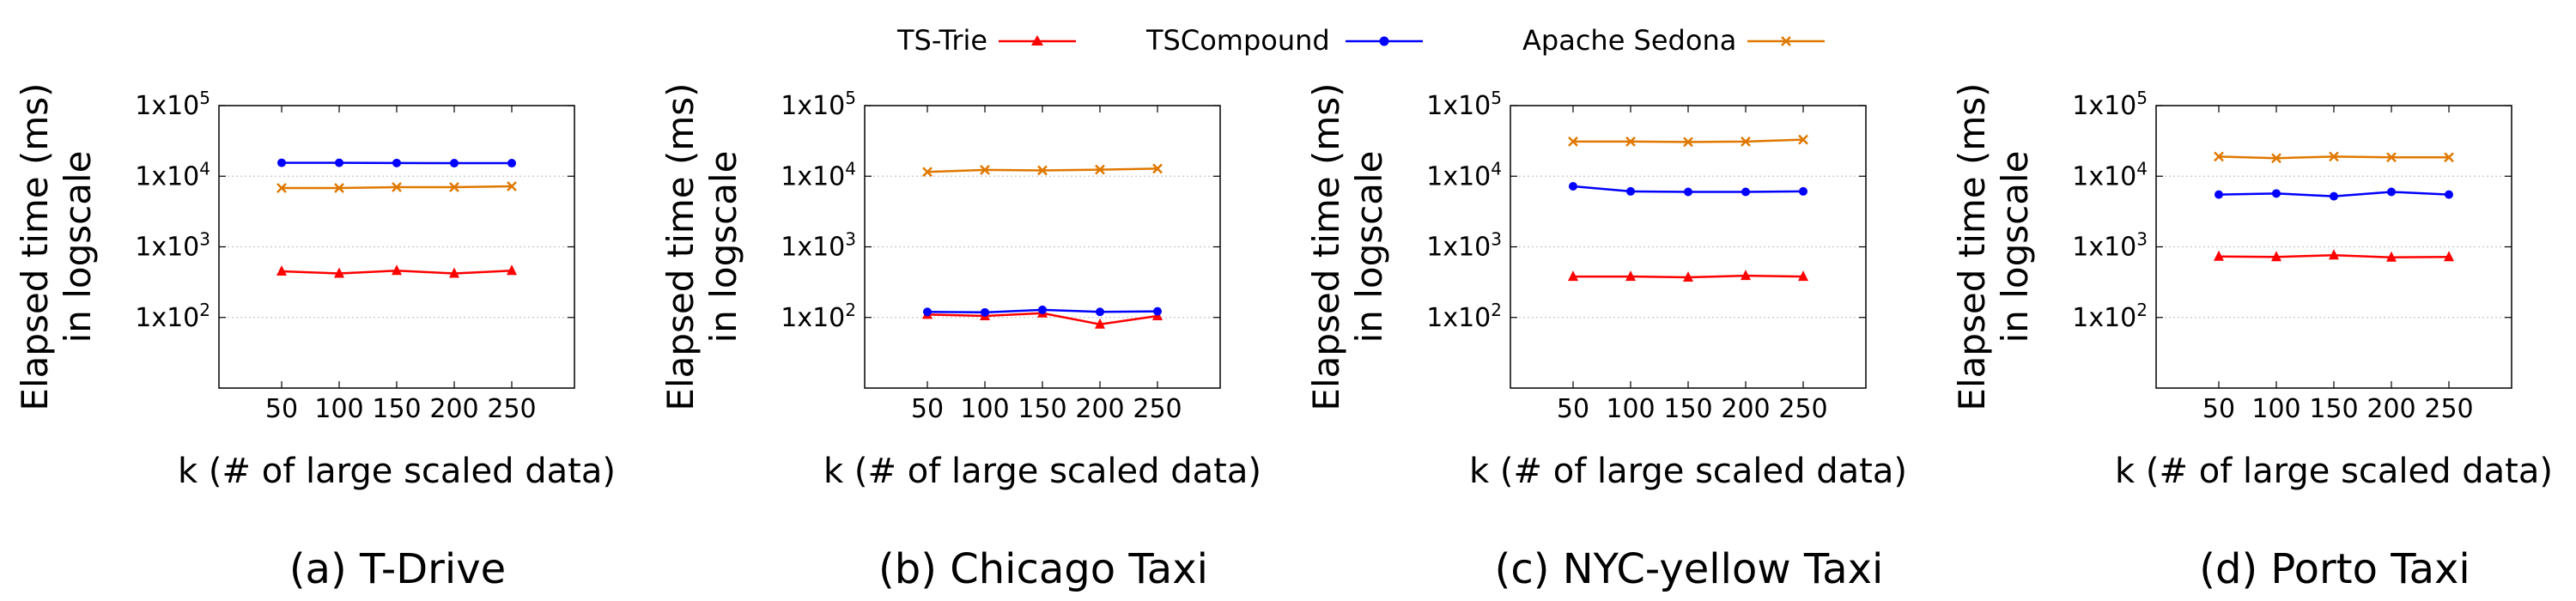  What do you see at coordinates (1238, 41) in the screenshot?
I see `legend-label: TSCompound` at bounding box center [1238, 41].